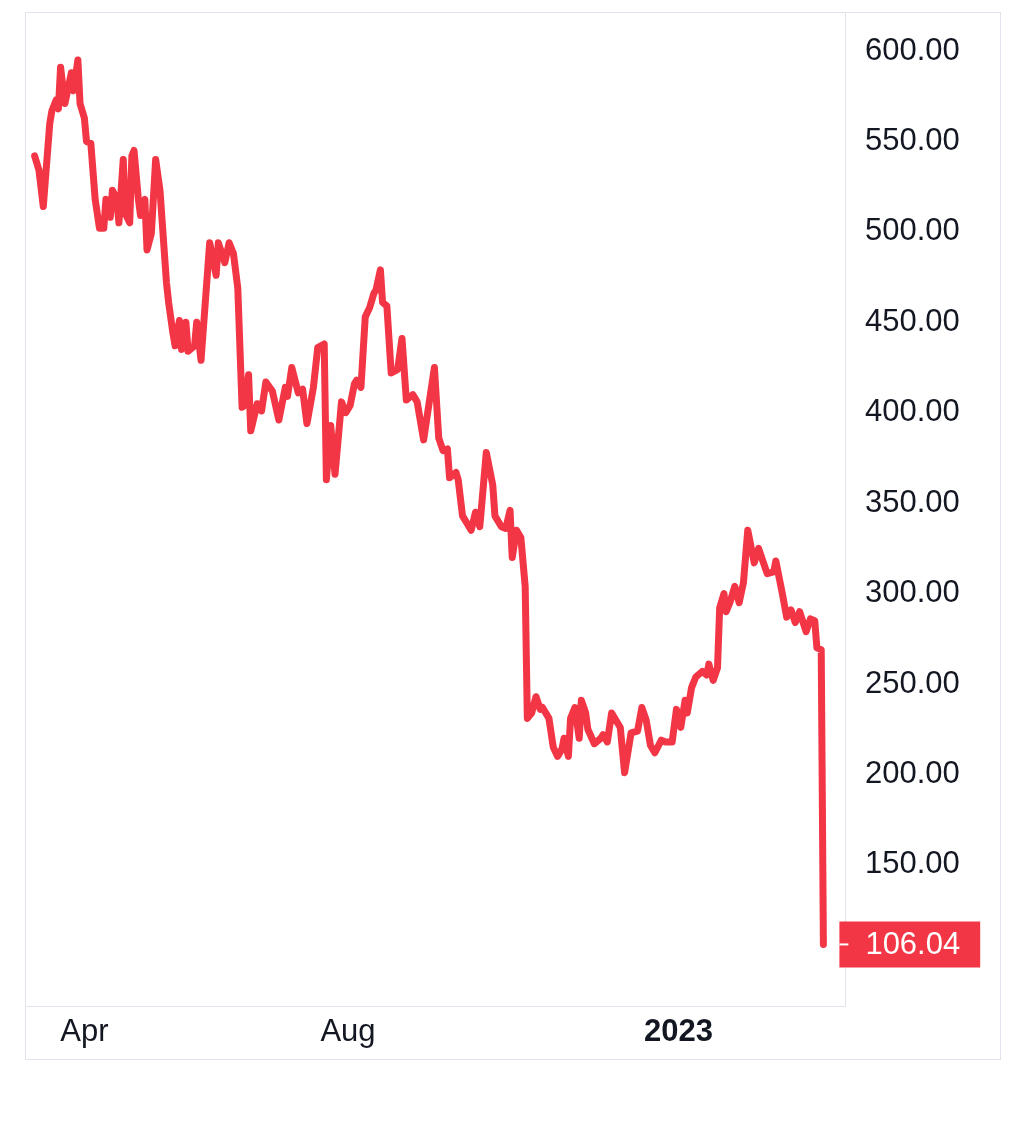 This screenshot has height=1147, width=1028. I want to click on annotation: 106.04, so click(913, 943).